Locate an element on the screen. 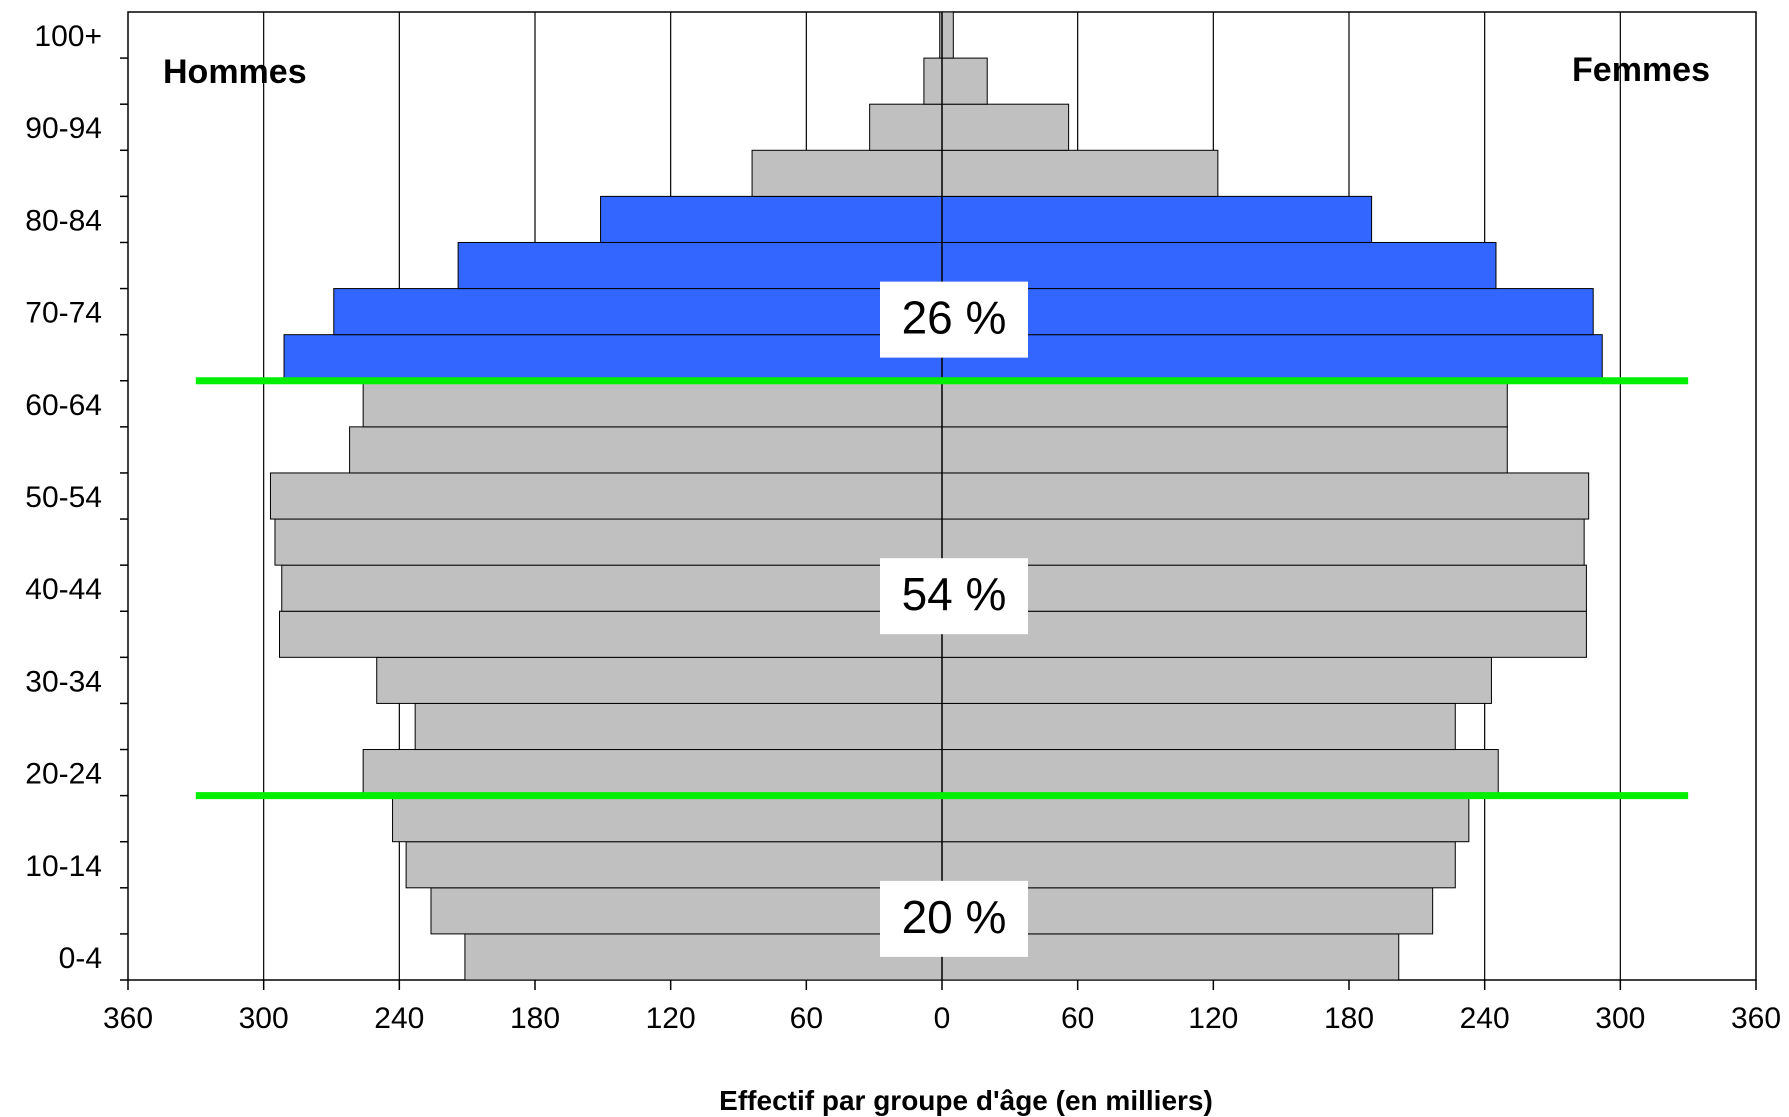  x-tick-label-7: 60 is located at coordinates (1077, 1018).